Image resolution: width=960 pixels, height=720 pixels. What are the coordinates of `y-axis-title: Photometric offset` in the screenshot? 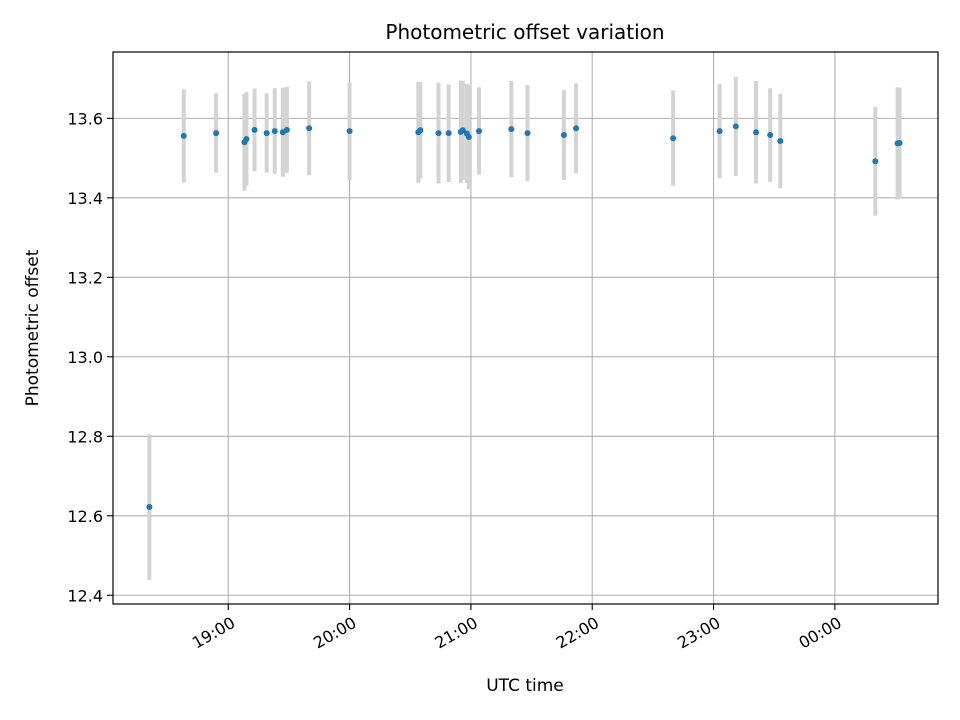 It's located at (33, 327).